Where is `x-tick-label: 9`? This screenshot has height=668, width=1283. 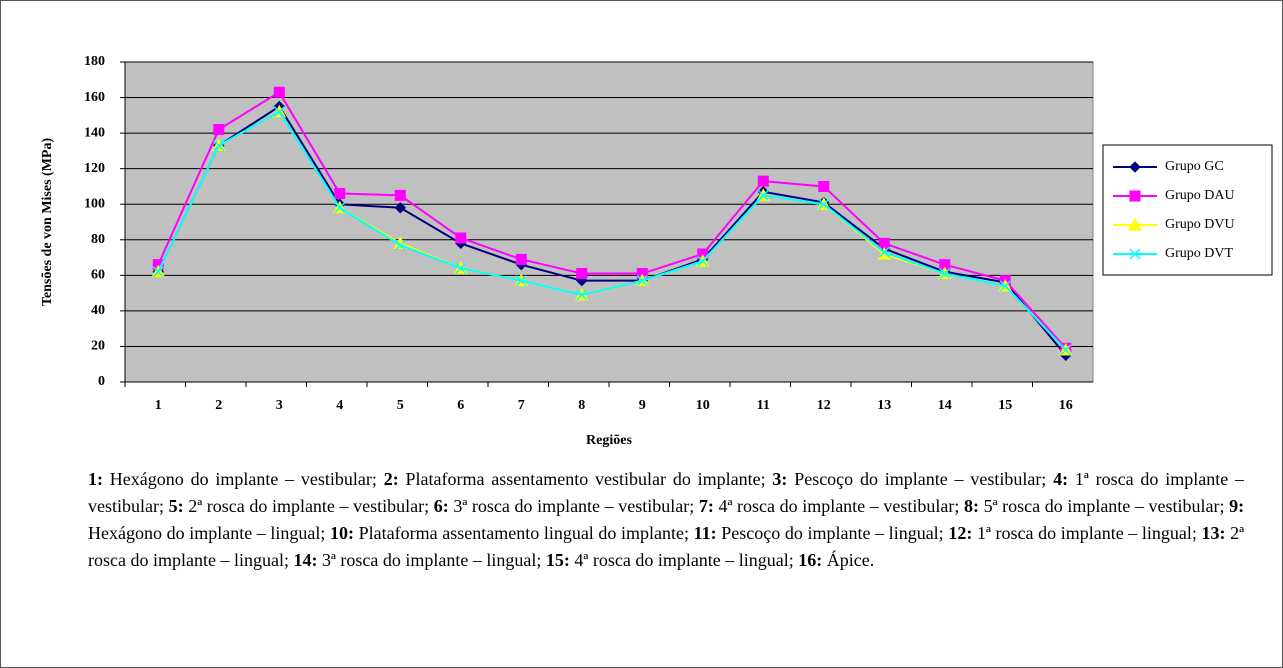 x-tick-label: 9 is located at coordinates (642, 405).